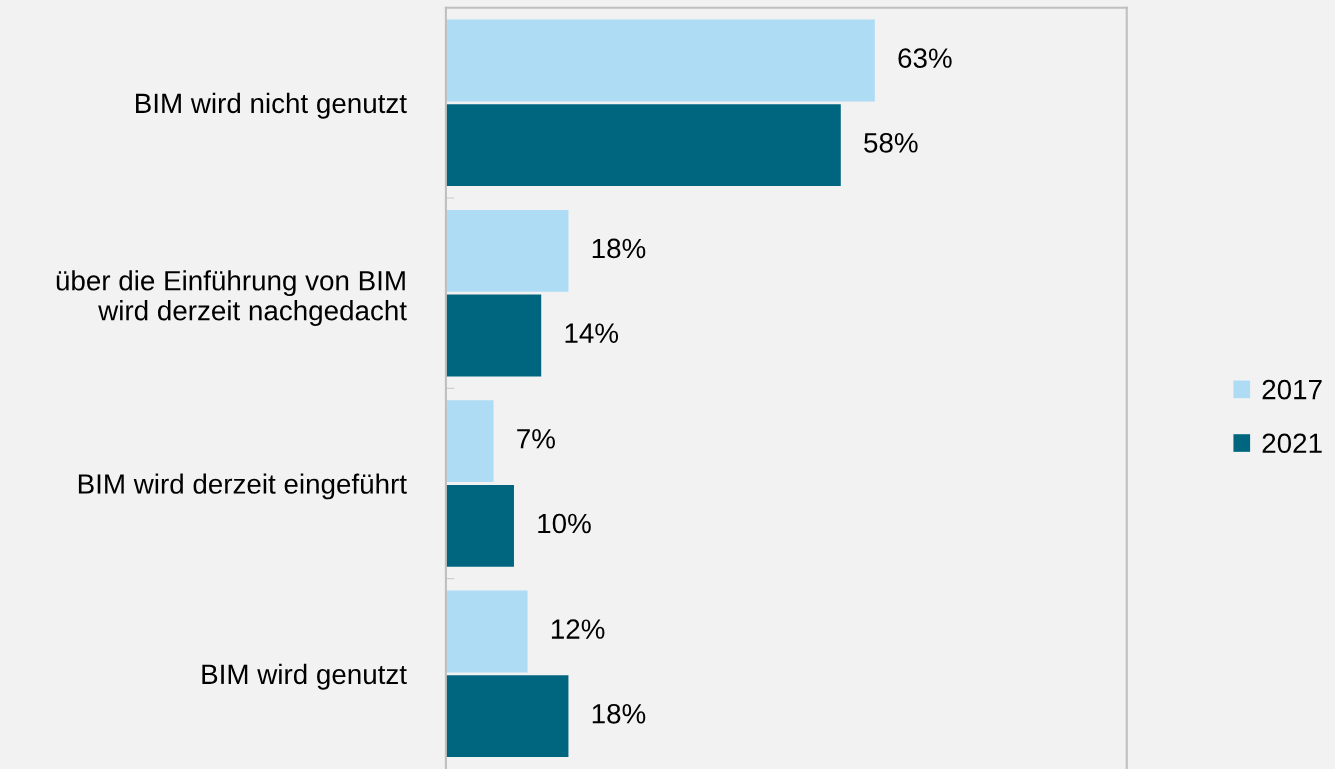  I want to click on y-tick-label: BIM wird nicht genutzt, so click(271, 105).